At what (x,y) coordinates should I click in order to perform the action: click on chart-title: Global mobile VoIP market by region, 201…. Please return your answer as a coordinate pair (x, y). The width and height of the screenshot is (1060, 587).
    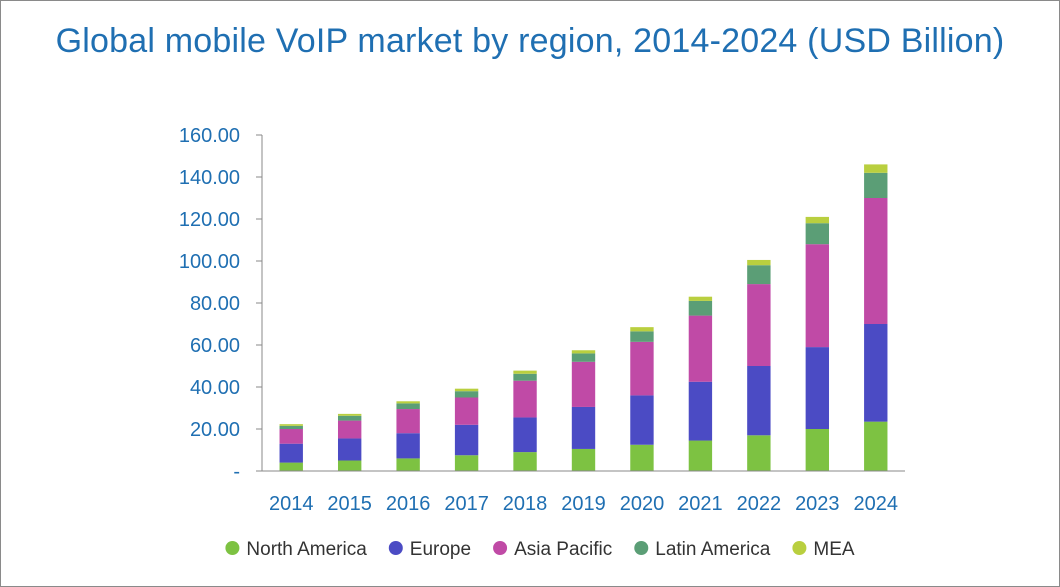
    Looking at the image, I should click on (530, 41).